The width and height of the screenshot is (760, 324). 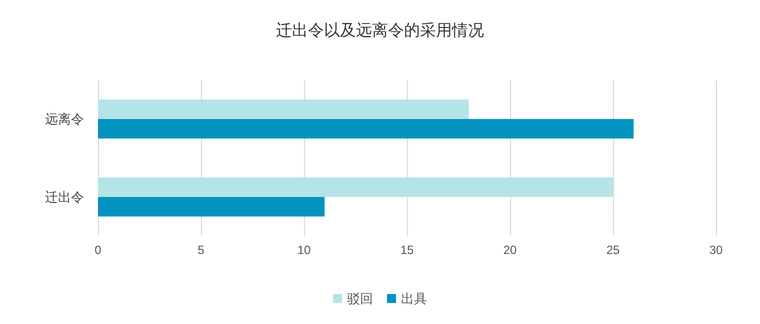 I want to click on x-tick-label: 0, so click(x=98, y=250).